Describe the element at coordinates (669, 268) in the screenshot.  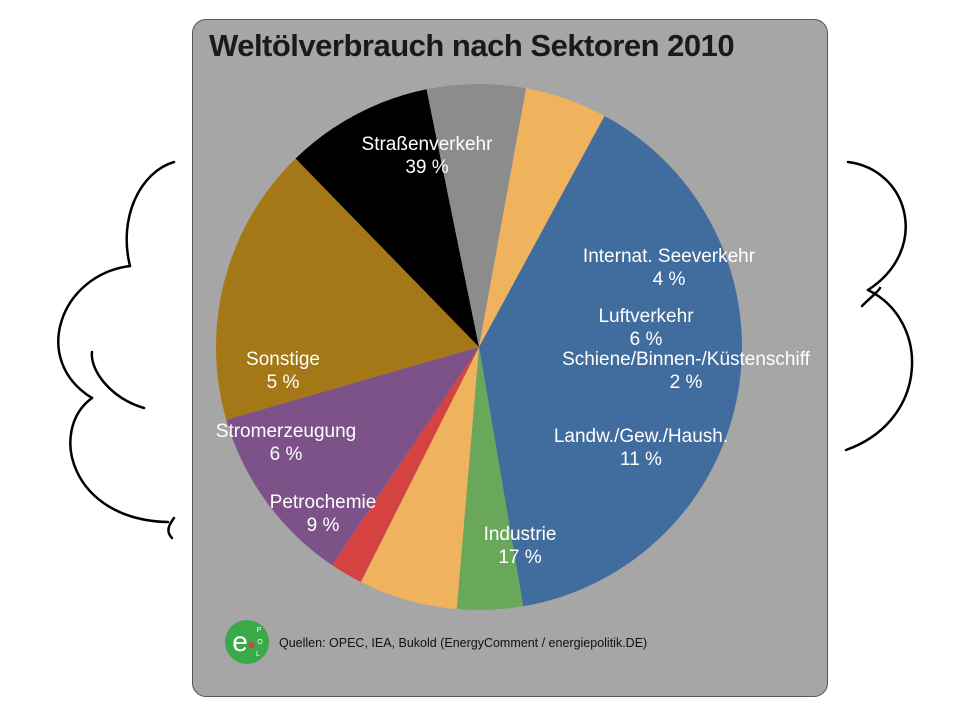
I see `slice-label-2: Internat. Seeverkehr 4 %` at that location.